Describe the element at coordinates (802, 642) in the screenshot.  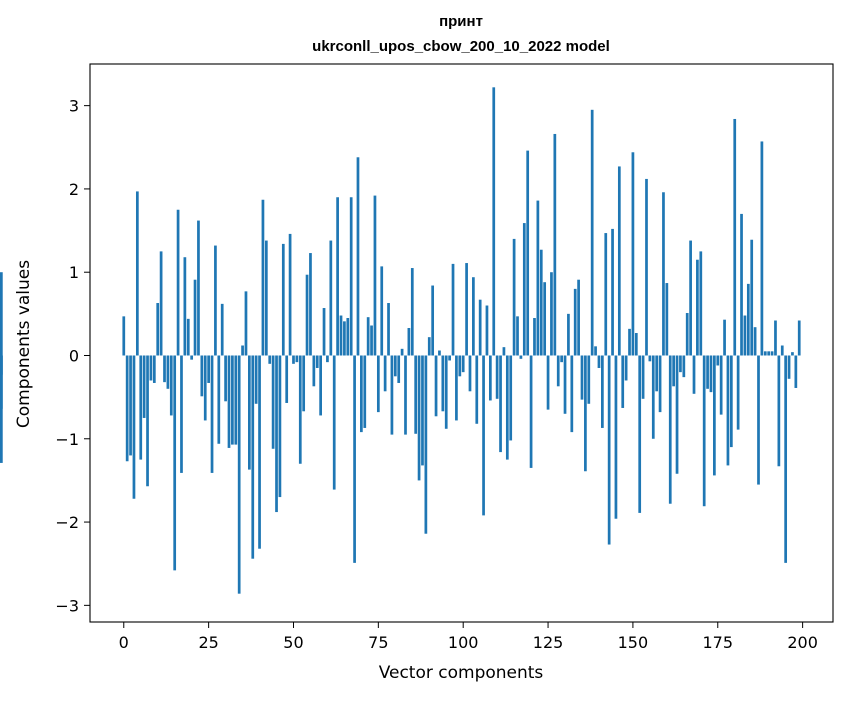
I see `x-tick-label: 200` at that location.